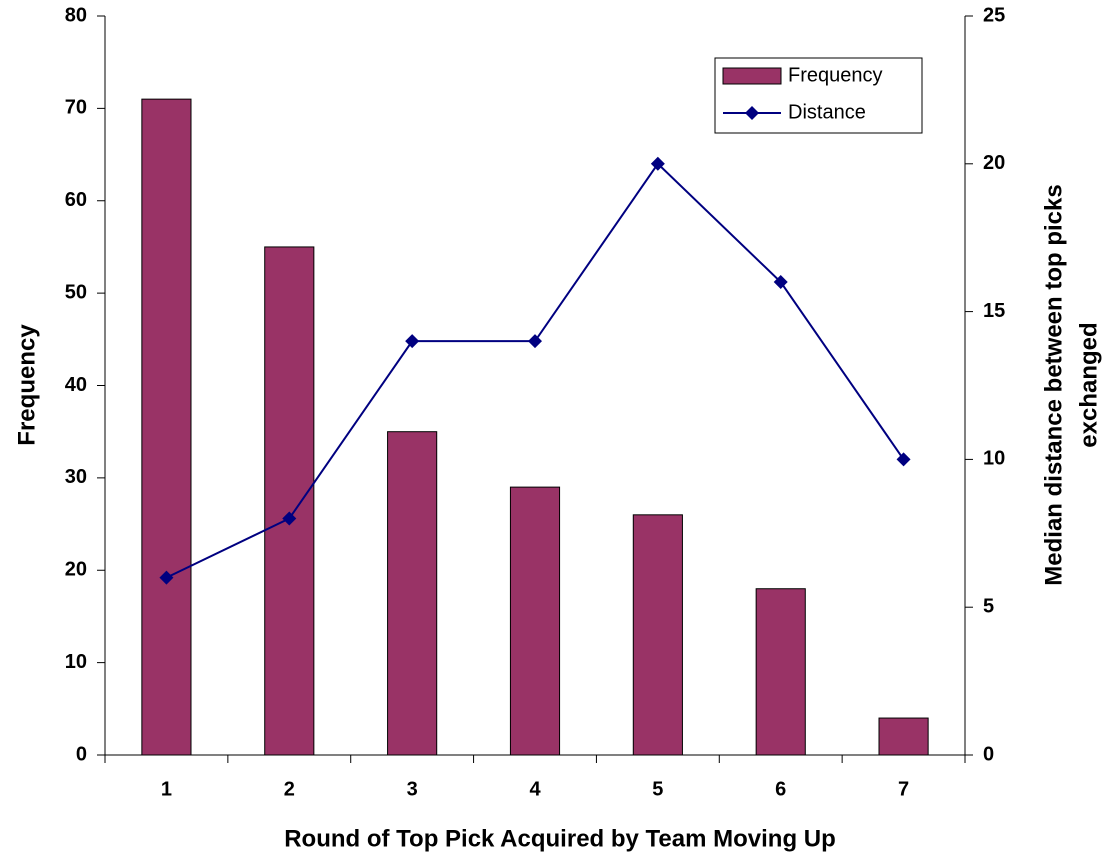 This screenshot has height=867, width=1113. I want to click on y-tick-label: 20, so click(76, 570).